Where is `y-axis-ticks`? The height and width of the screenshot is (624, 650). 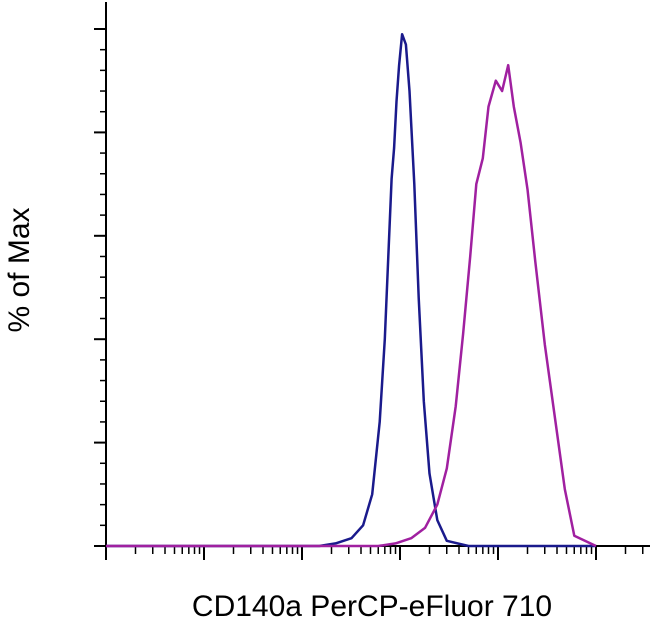 y-axis-ticks is located at coordinates (100, 287).